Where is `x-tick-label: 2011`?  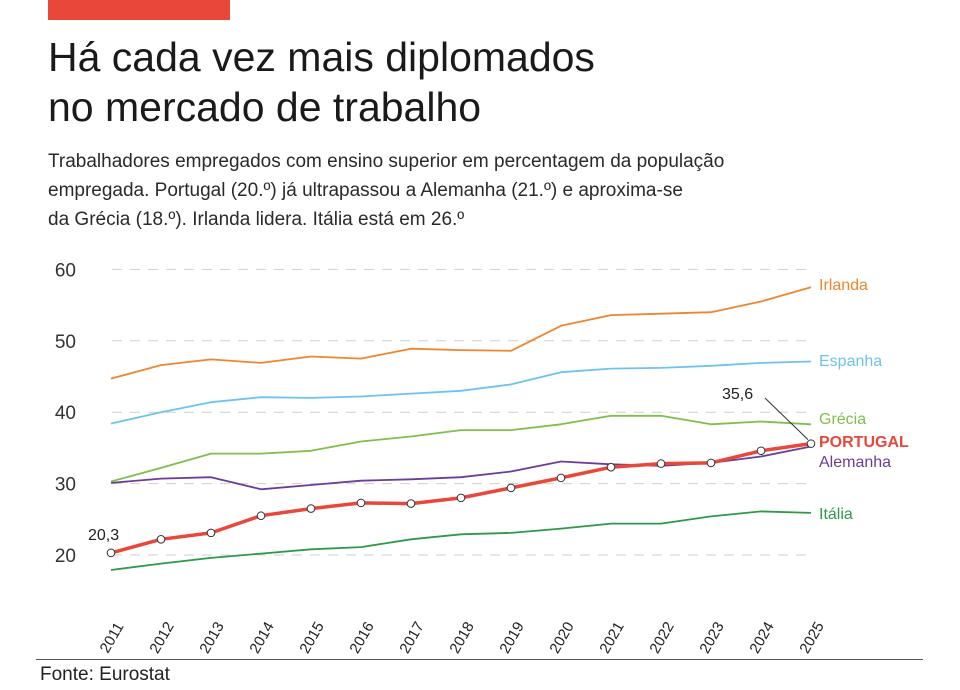 x-tick-label: 2011 is located at coordinates (112, 638).